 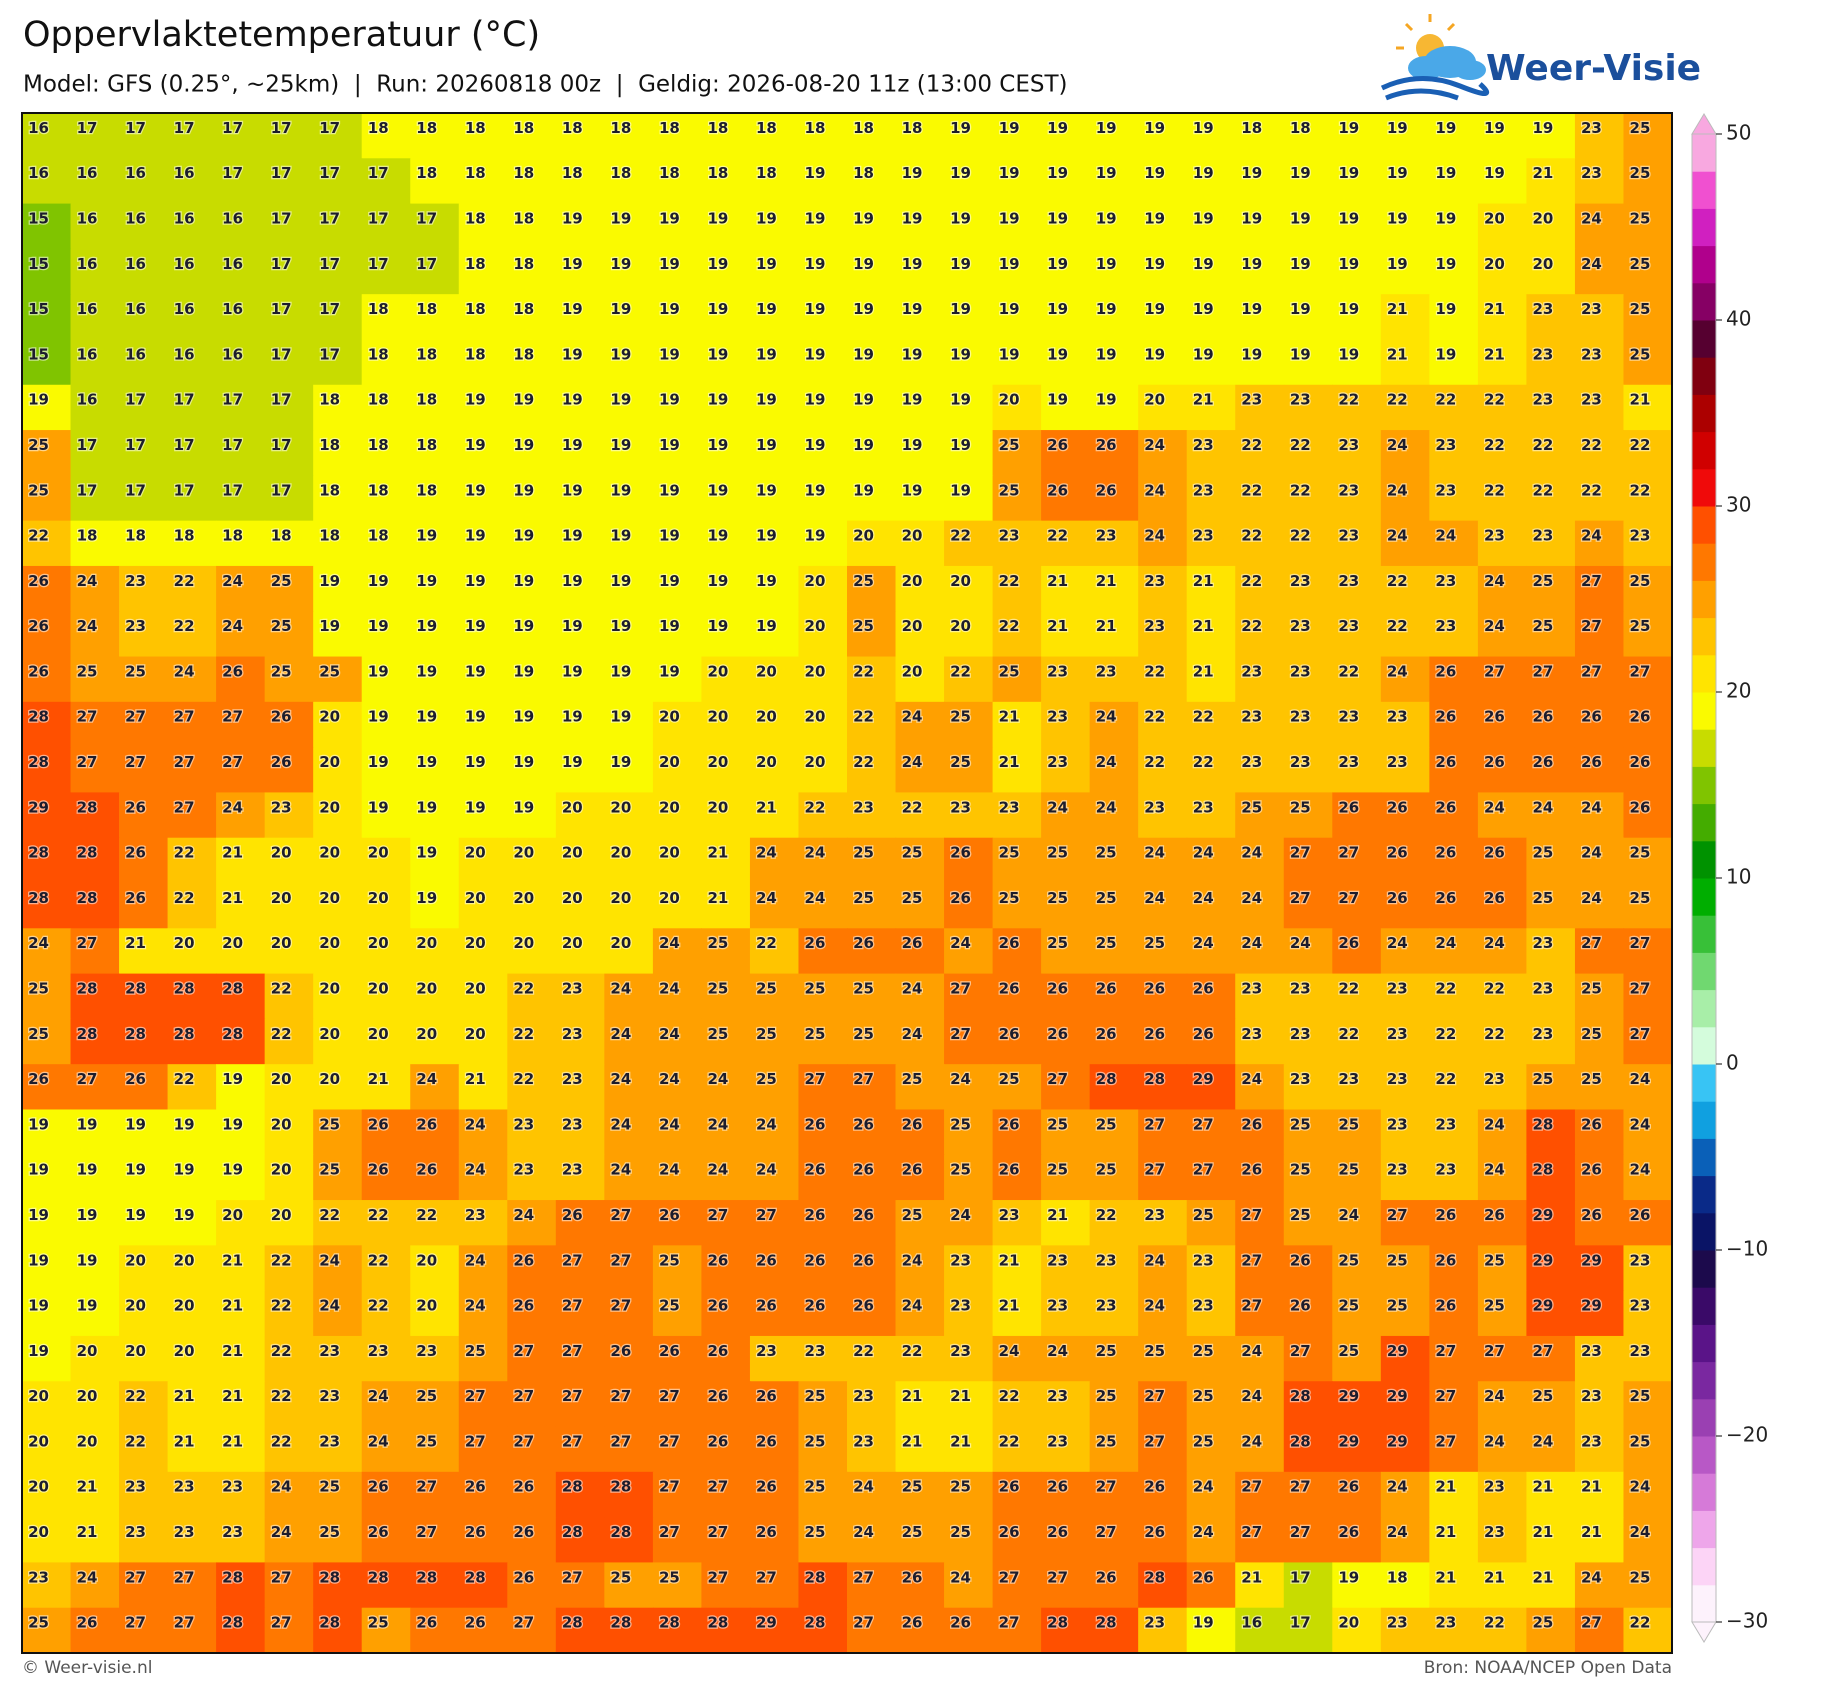 What do you see at coordinates (281, 354) in the screenshot?
I see `temperature-label: 17` at bounding box center [281, 354].